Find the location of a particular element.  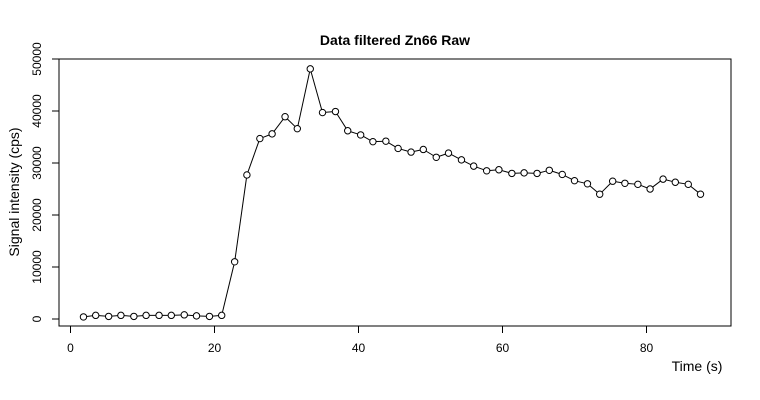

y-tick-label: 20000 is located at coordinates (37, 215).